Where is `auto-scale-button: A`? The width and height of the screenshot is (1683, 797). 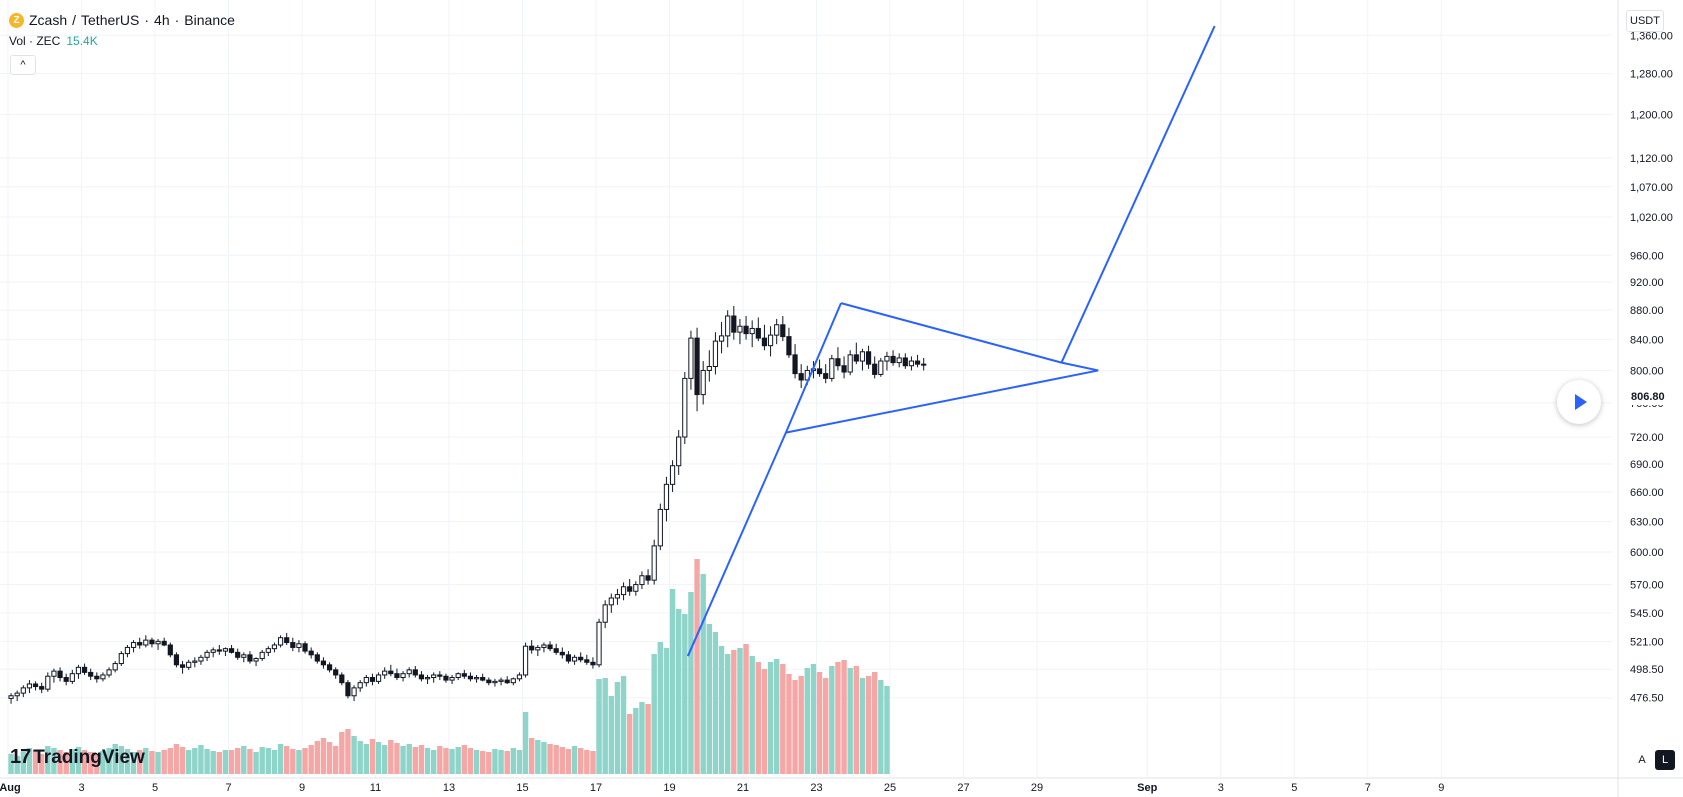
auto-scale-button: A is located at coordinates (1642, 760).